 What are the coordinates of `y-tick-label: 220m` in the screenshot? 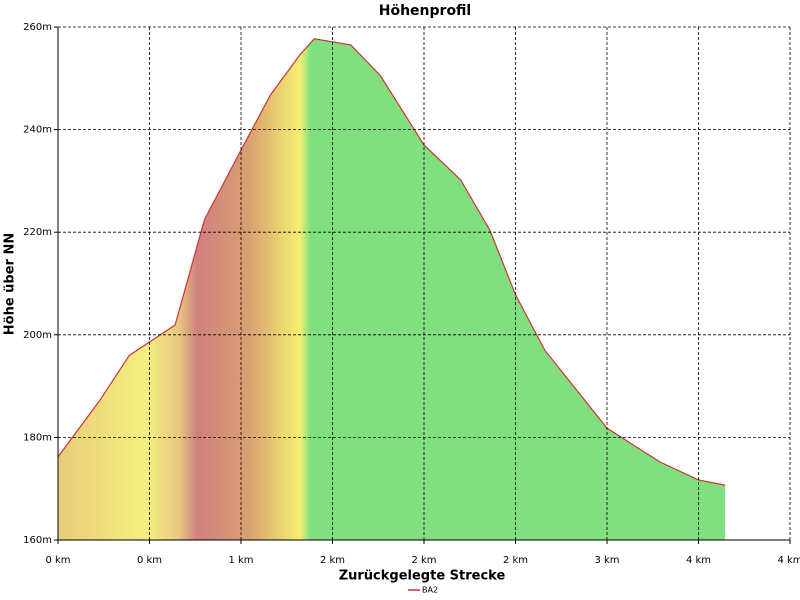 It's located at (37, 232).